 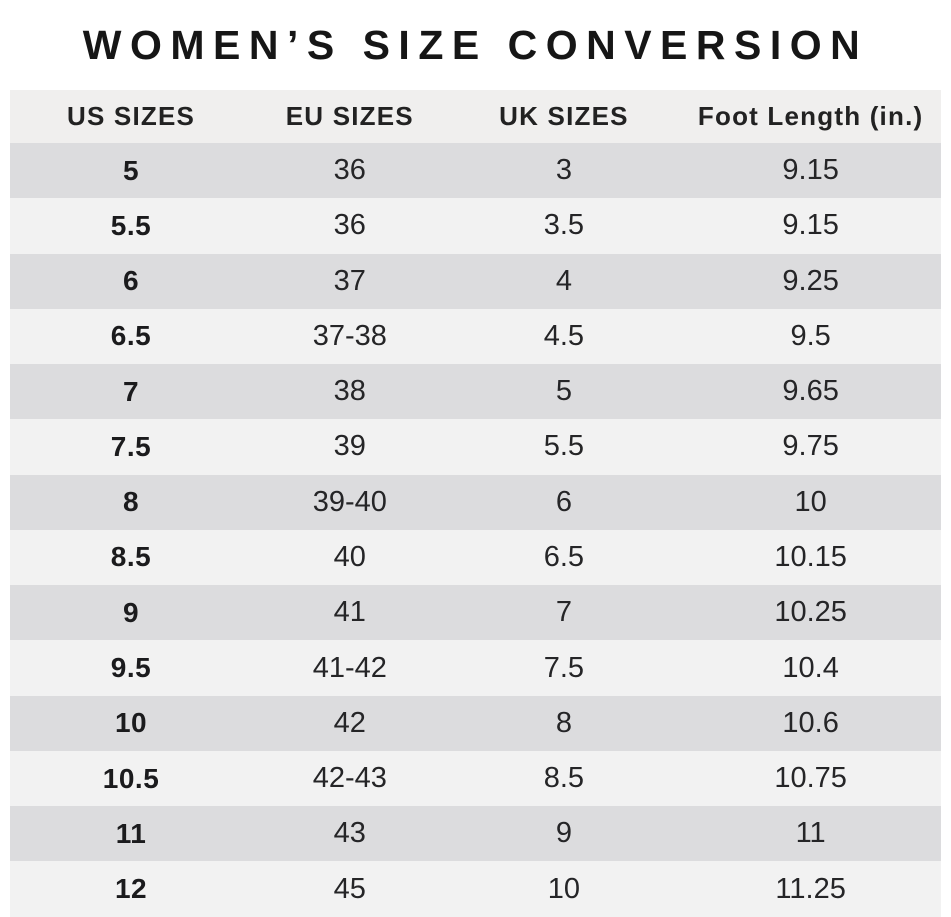 What do you see at coordinates (131, 778) in the screenshot?
I see `us-size-cell: 10.5` at bounding box center [131, 778].